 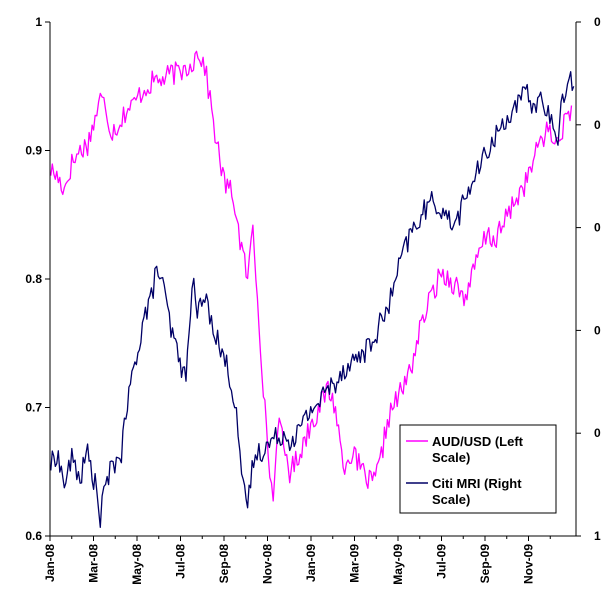 I want to click on left-tick-label: 0.6, so click(x=33, y=536).